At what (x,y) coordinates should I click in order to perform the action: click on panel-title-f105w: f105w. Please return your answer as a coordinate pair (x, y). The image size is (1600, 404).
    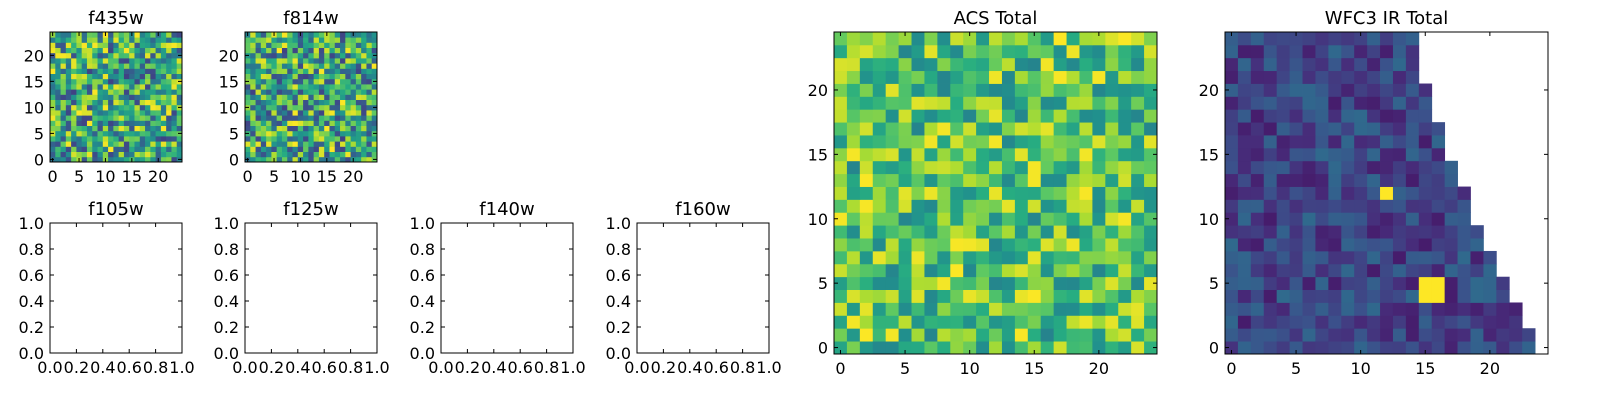
    Looking at the image, I should click on (115, 209).